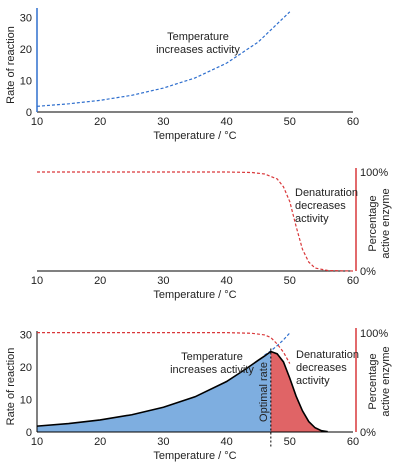 This screenshot has height=468, width=400. What do you see at coordinates (264, 392) in the screenshot?
I see `annotation-optimal-rate: Optimal rate` at bounding box center [264, 392].